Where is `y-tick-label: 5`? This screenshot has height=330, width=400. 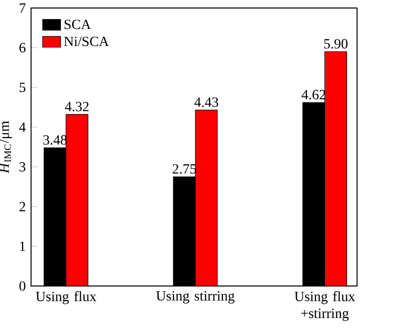
y-tick-label: 5 is located at coordinates (23, 87).